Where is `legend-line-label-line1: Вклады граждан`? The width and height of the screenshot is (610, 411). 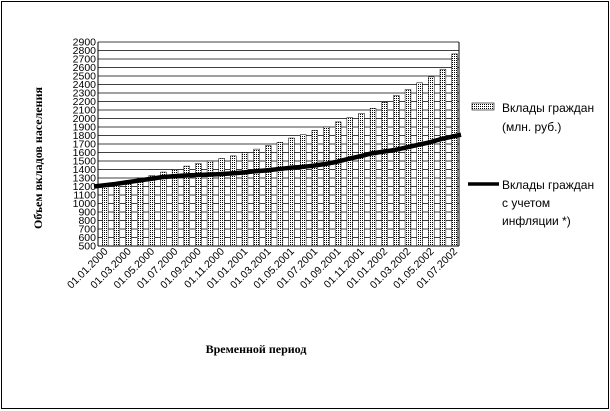
legend-line-label-line1: Вклады граждан is located at coordinates (548, 185).